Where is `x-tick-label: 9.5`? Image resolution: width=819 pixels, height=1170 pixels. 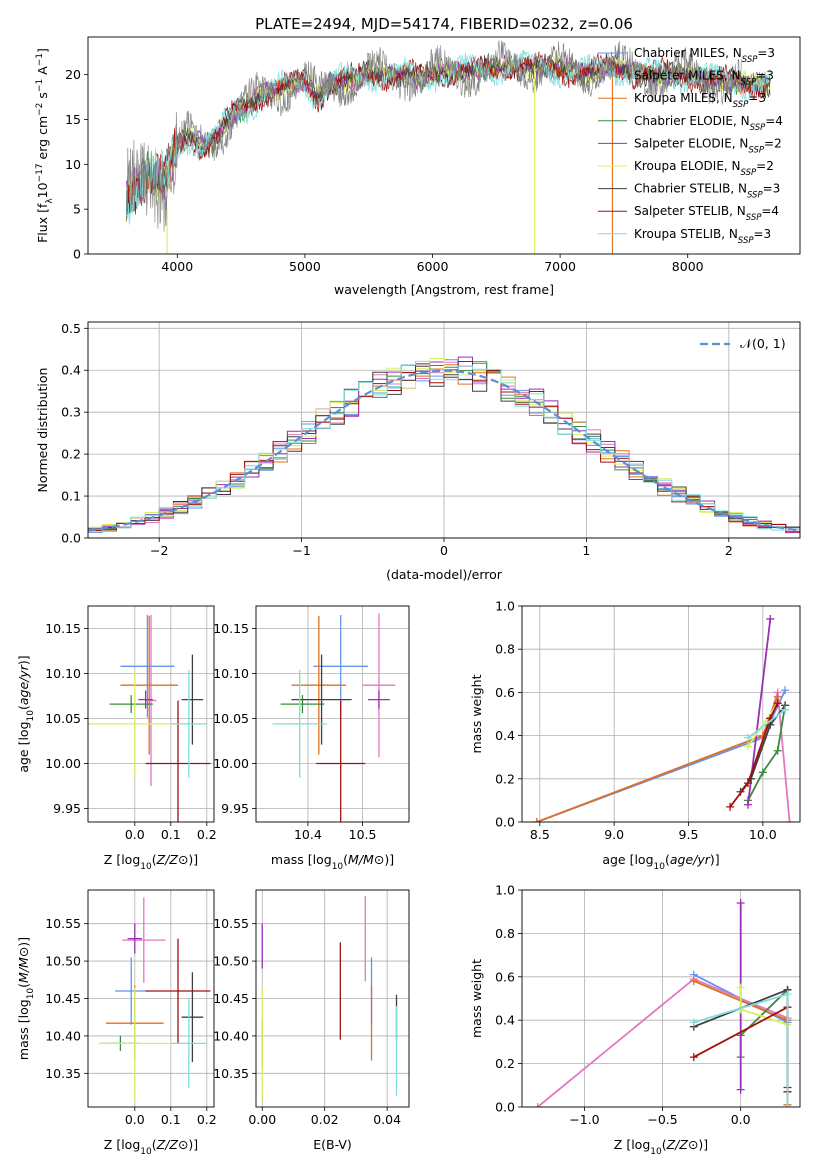
x-tick-label: 9.5 is located at coordinates (689, 834).